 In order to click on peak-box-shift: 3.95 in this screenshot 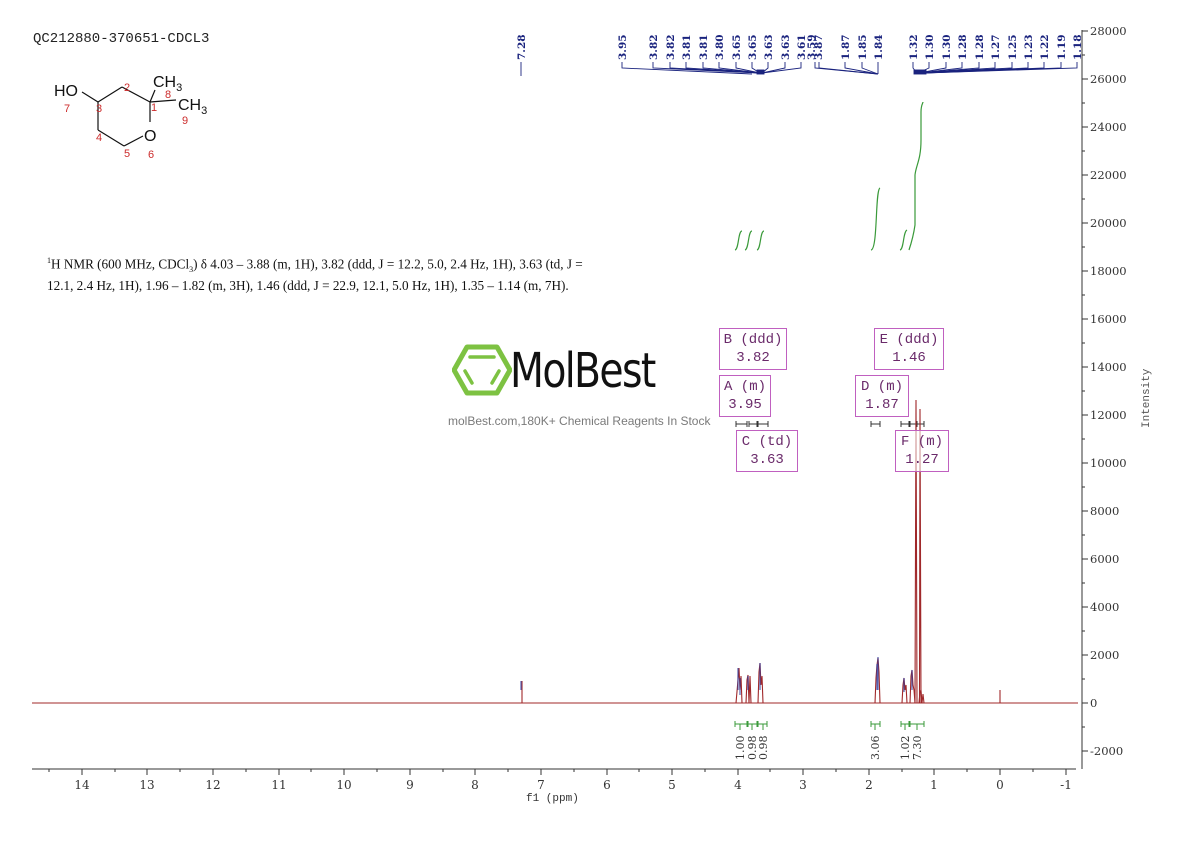, I will do `click(745, 405)`.